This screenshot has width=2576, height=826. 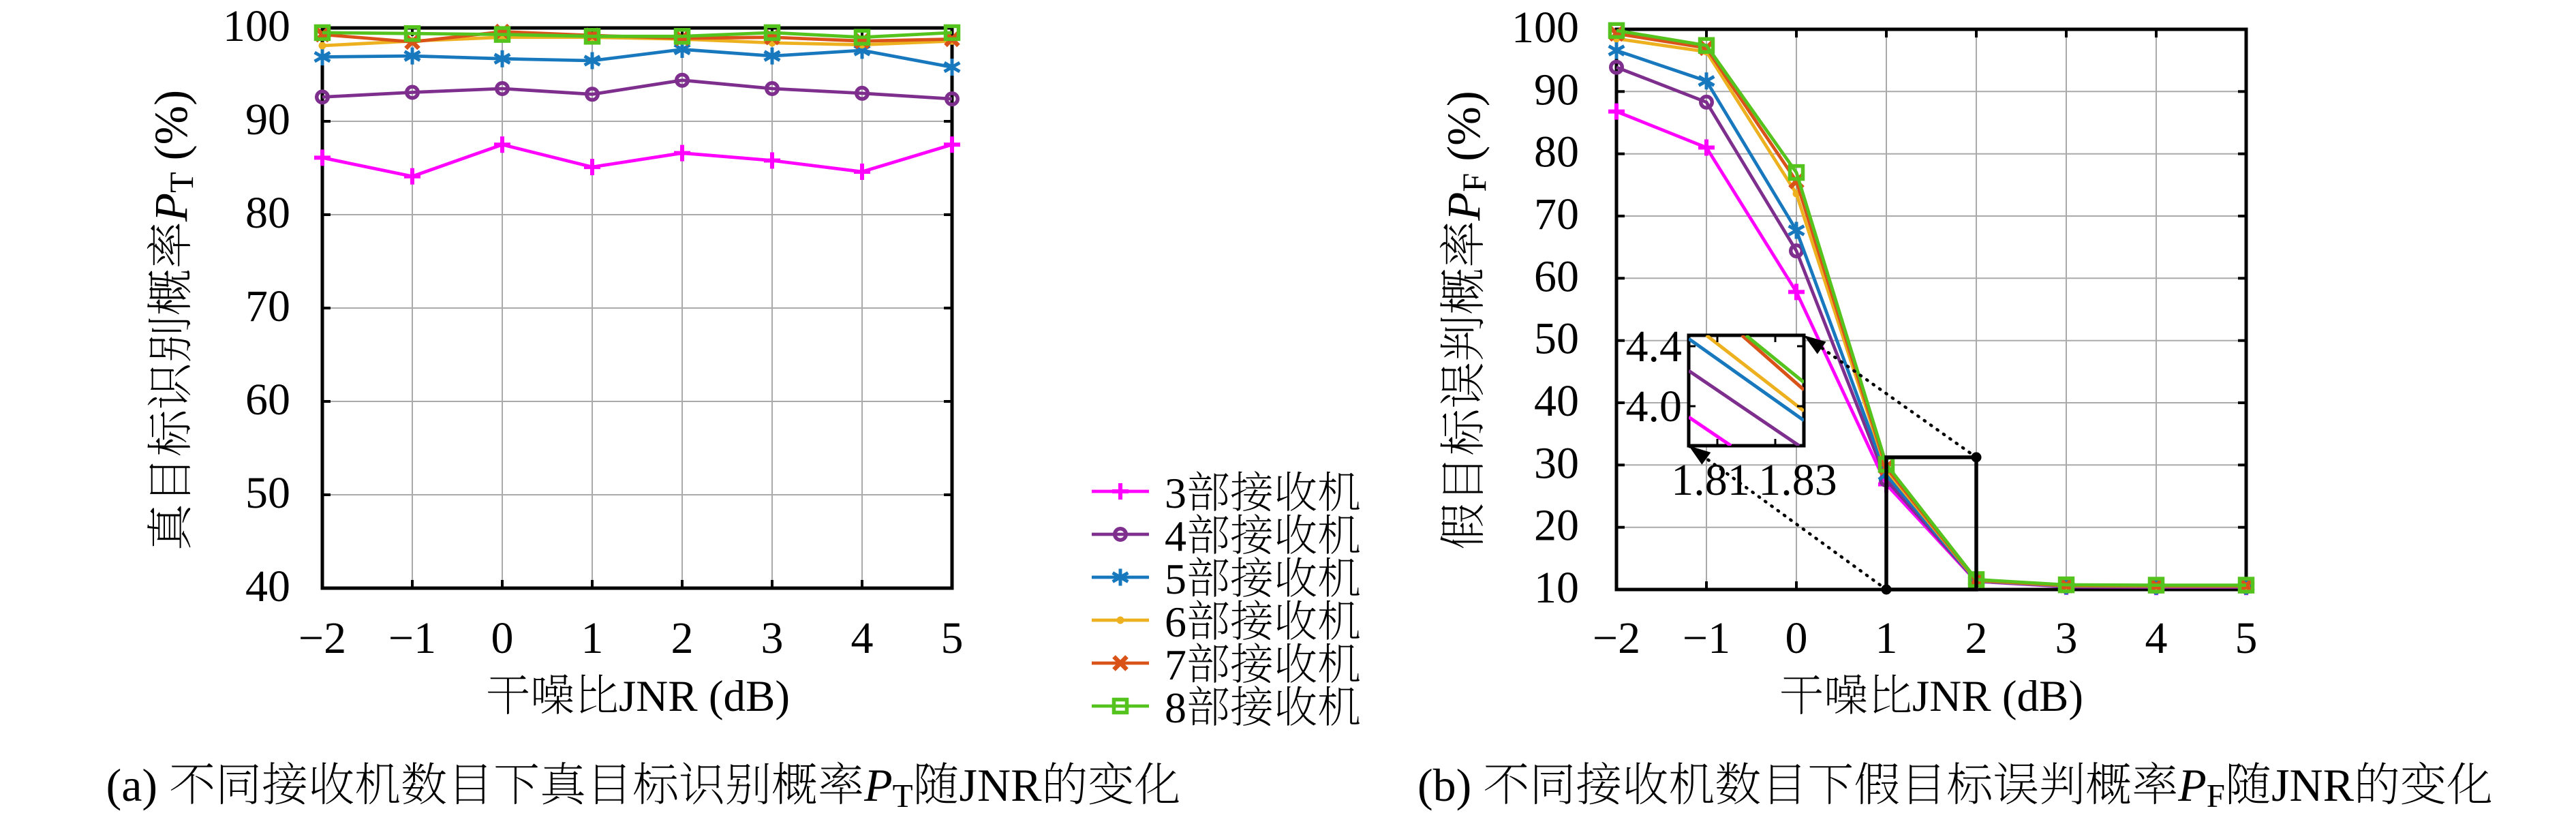 I want to click on svg-text: 30, so click(x=1556, y=463).